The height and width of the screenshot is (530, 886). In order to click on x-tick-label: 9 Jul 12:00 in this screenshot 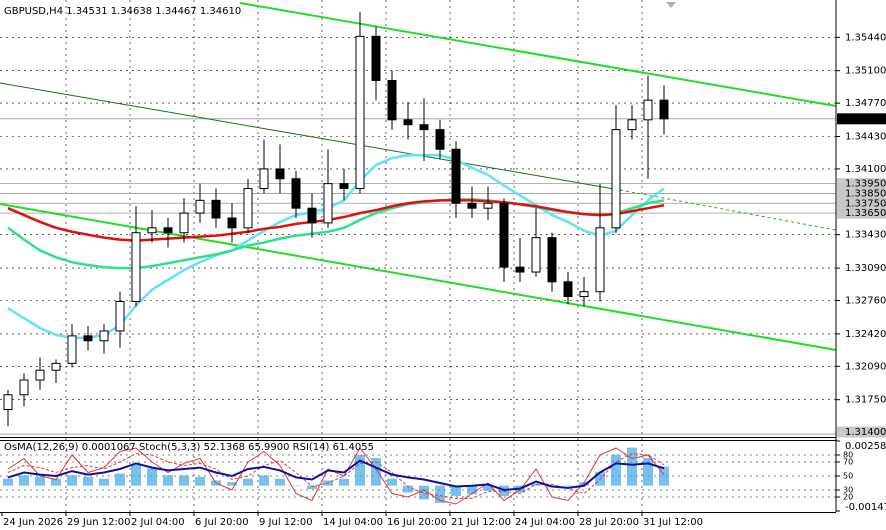, I will do `click(286, 522)`.